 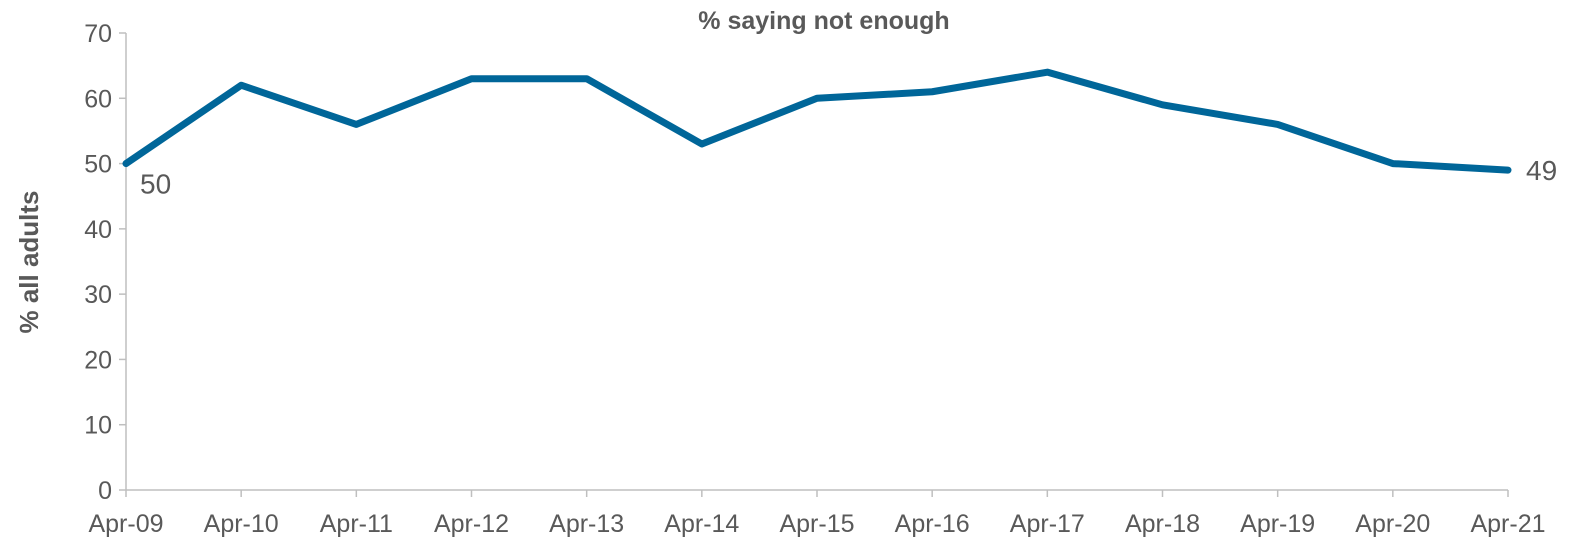 What do you see at coordinates (98, 34) in the screenshot?
I see `y-tick-label: 70` at bounding box center [98, 34].